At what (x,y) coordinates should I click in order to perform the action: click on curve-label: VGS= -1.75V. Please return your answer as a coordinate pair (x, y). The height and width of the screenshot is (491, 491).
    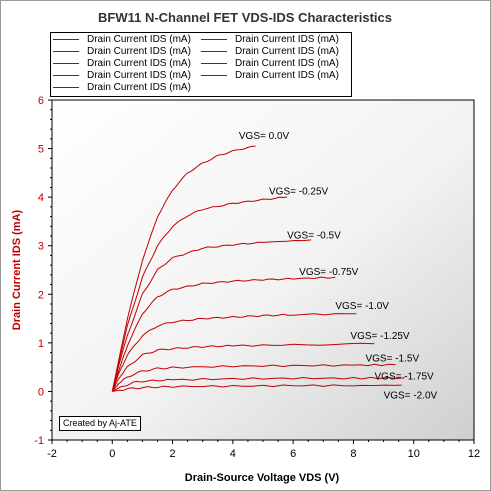
    Looking at the image, I should click on (405, 376).